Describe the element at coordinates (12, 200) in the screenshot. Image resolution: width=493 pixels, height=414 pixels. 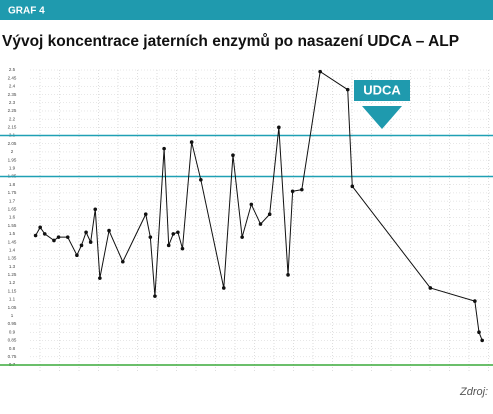
I see `y-tick-label: 1.7` at that location.